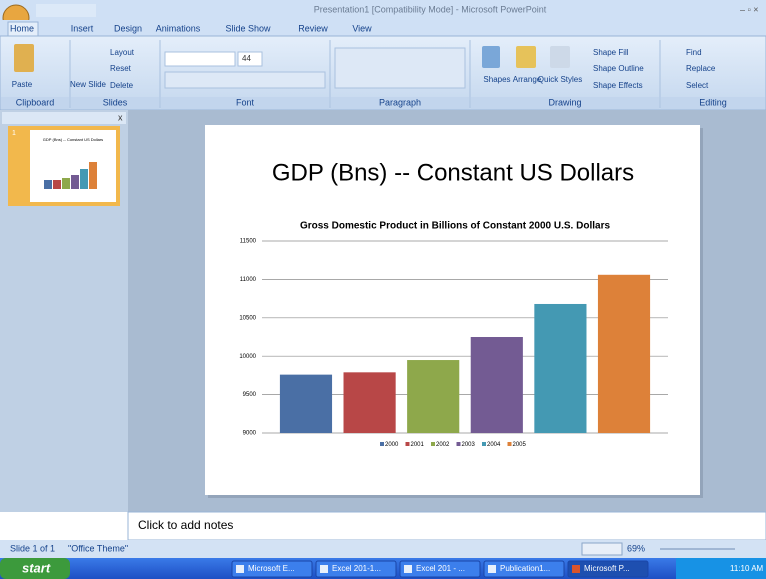 Image resolution: width=766 pixels, height=579 pixels. I want to click on y-tick-label: 11000, so click(248, 280).